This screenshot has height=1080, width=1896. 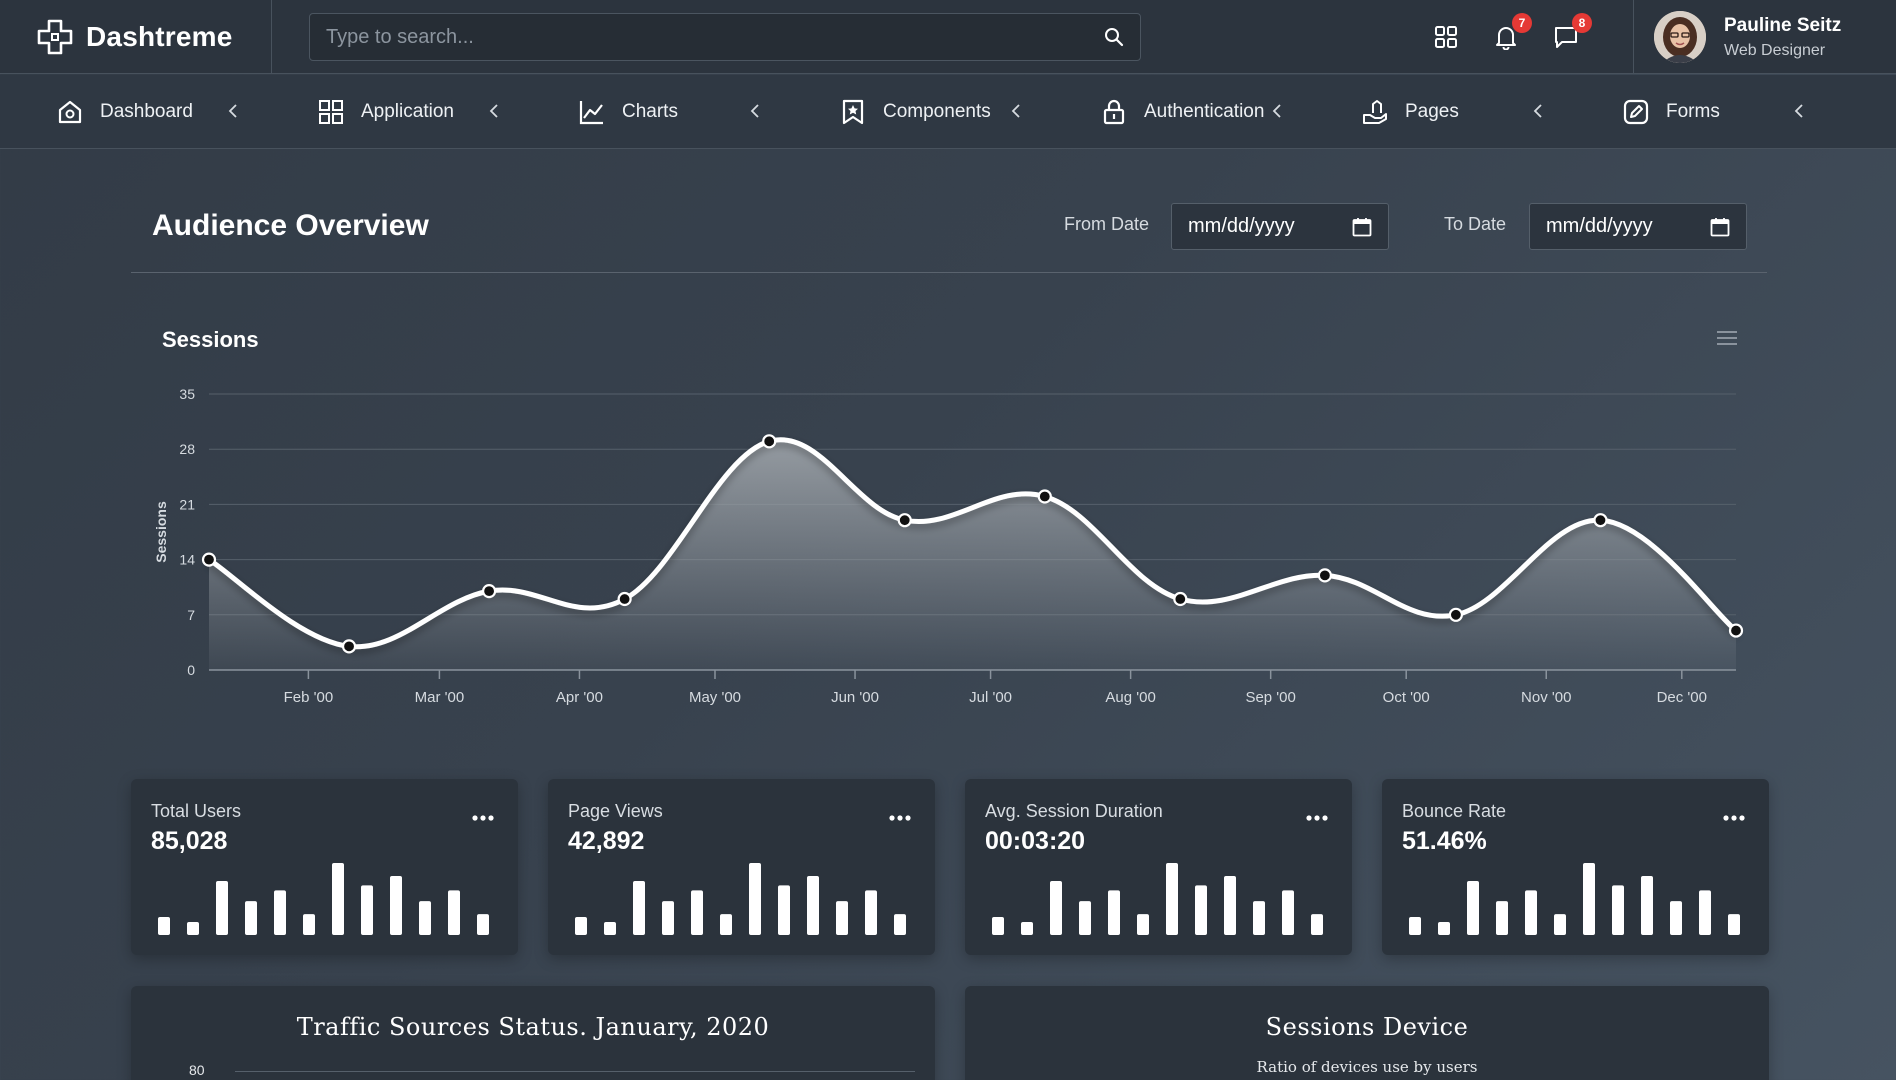 I want to click on brand-name: Dashtreme, so click(x=159, y=36).